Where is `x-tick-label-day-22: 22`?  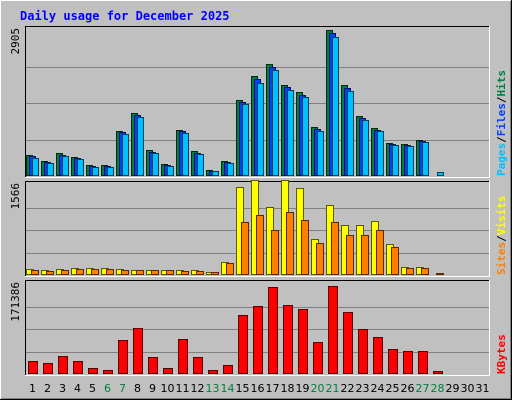 x-tick-label-day-22: 22 is located at coordinates (348, 388).